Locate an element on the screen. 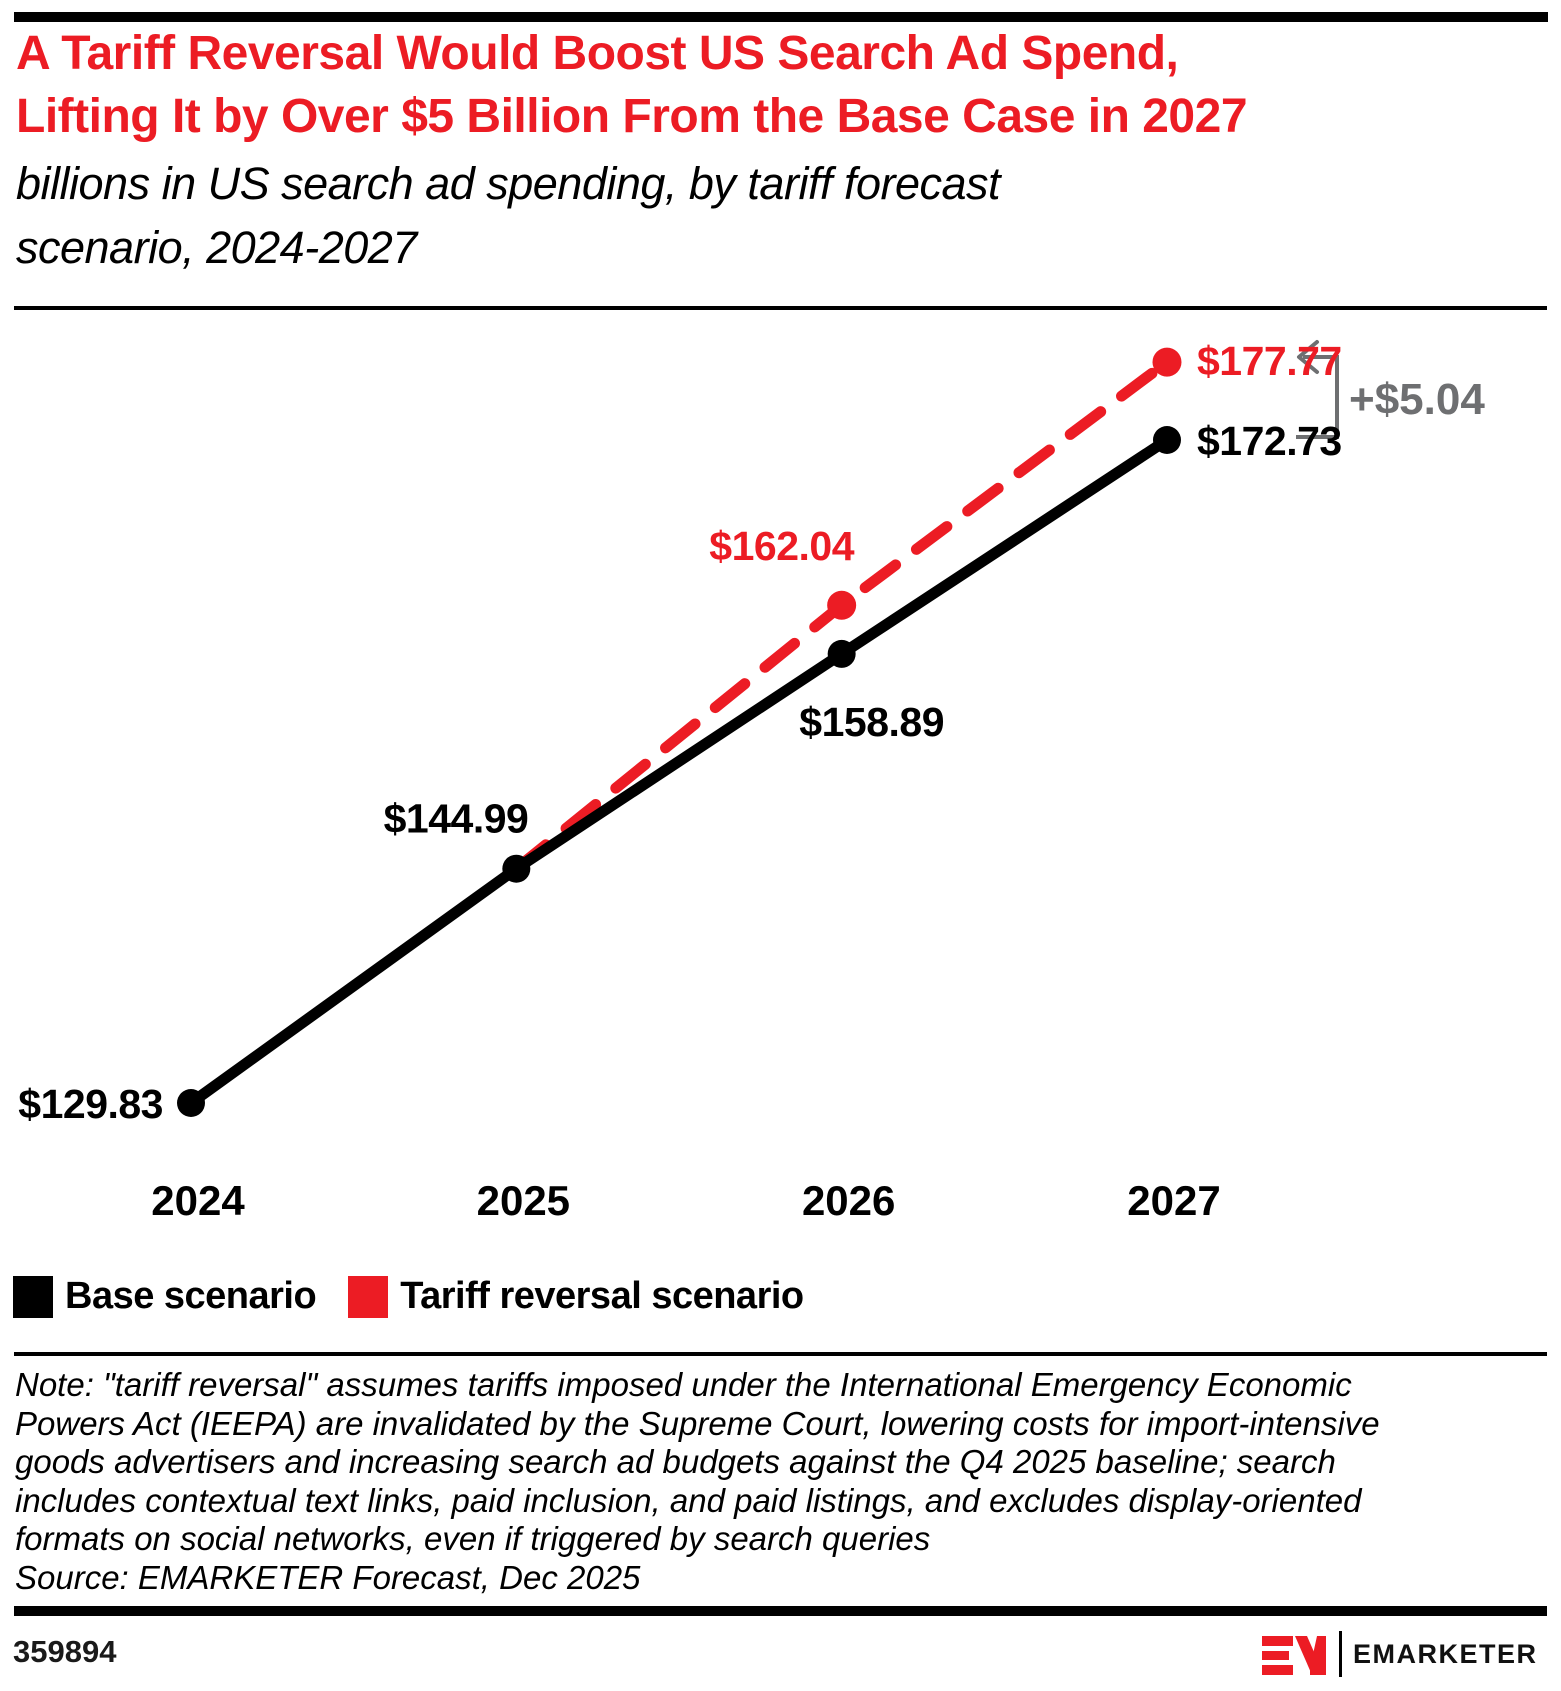 Image resolution: width=1561 pixels, height=1691 pixels. legend-item-reversal: Tariff reversal scenario is located at coordinates (576, 1296).